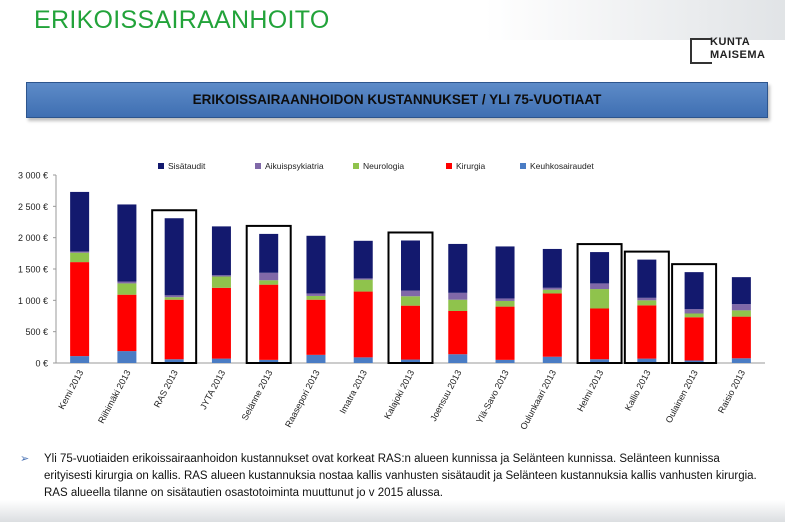  I want to click on x-tick-label: Helmi 2013, so click(590, 390).